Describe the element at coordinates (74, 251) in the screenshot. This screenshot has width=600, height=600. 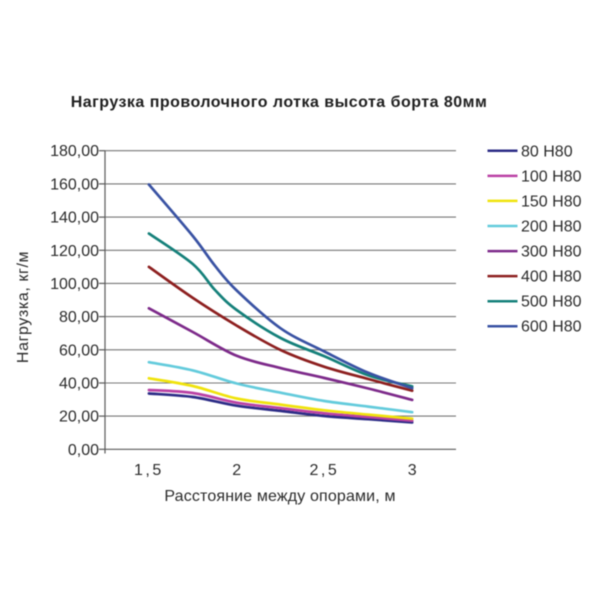
I see `svg-text: 120,00` at that location.